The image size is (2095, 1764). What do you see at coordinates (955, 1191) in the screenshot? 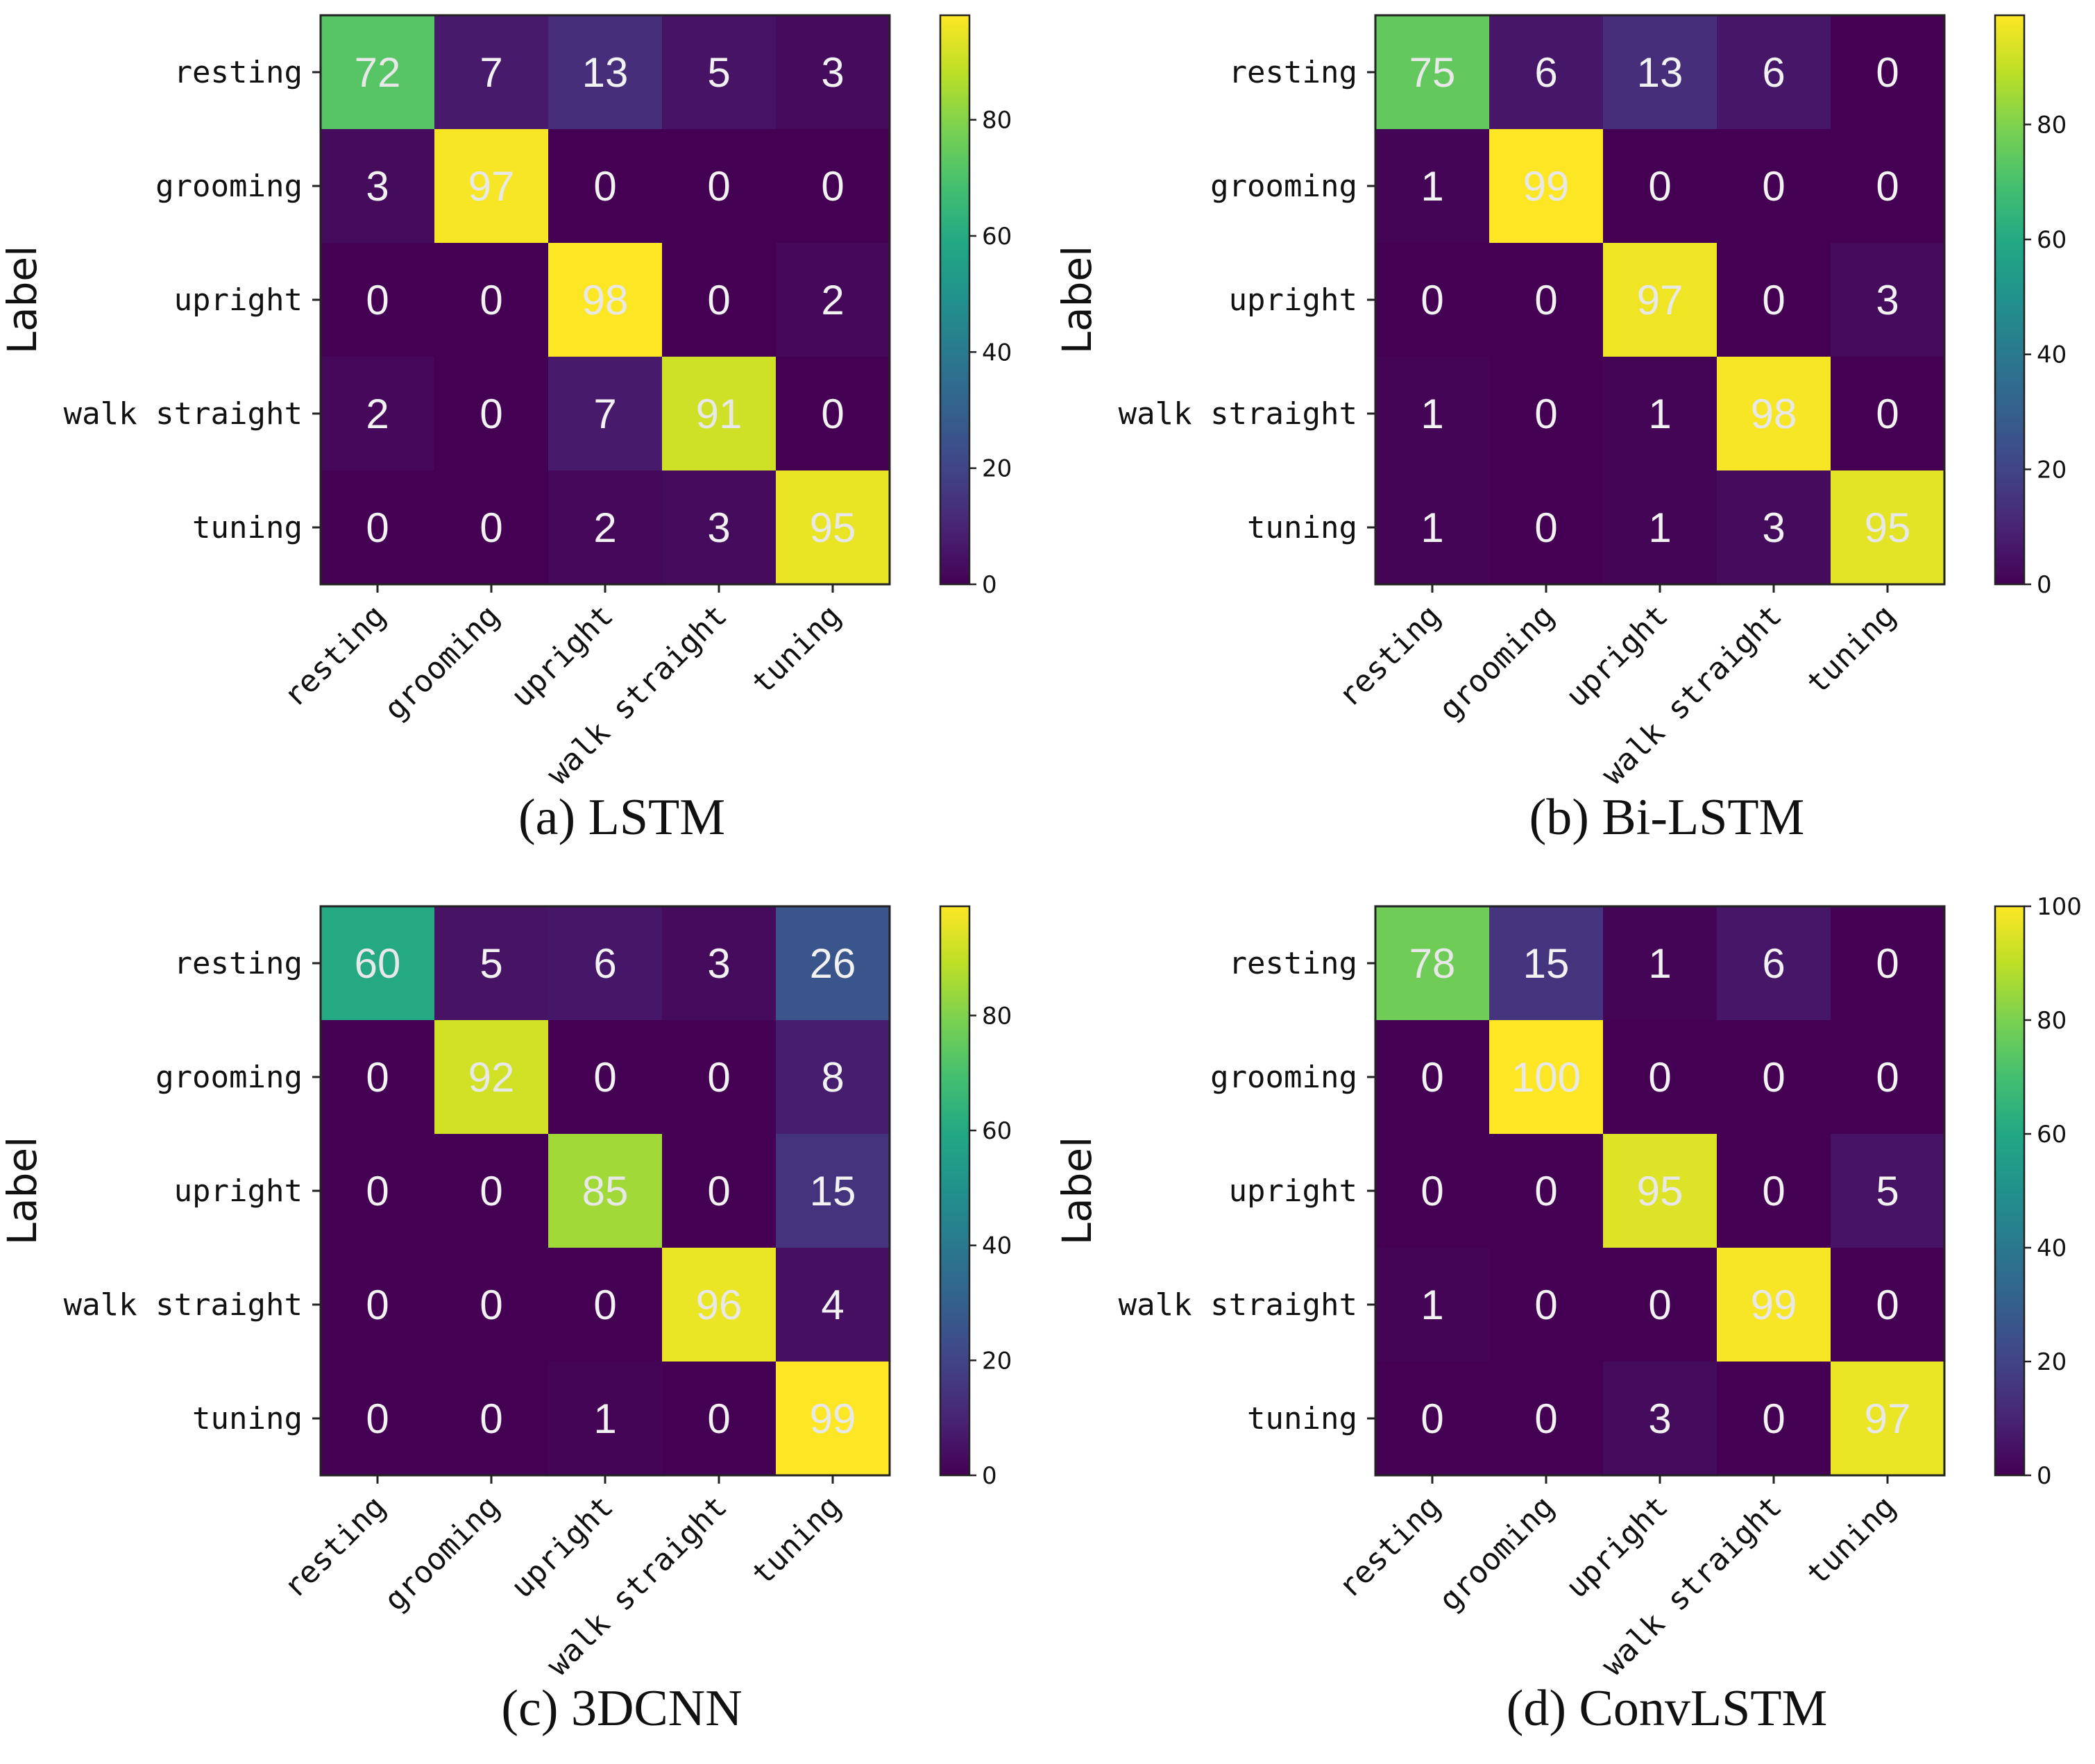
I see `colorbar` at bounding box center [955, 1191].